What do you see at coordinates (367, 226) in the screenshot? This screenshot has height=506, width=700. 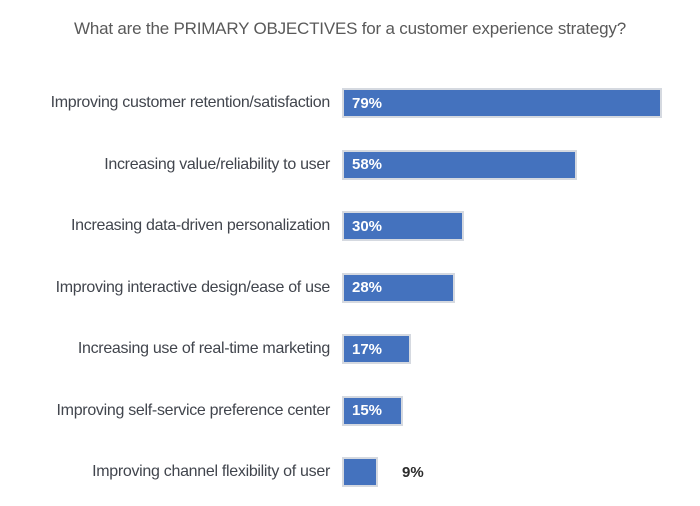 I see `value-label: 30%` at bounding box center [367, 226].